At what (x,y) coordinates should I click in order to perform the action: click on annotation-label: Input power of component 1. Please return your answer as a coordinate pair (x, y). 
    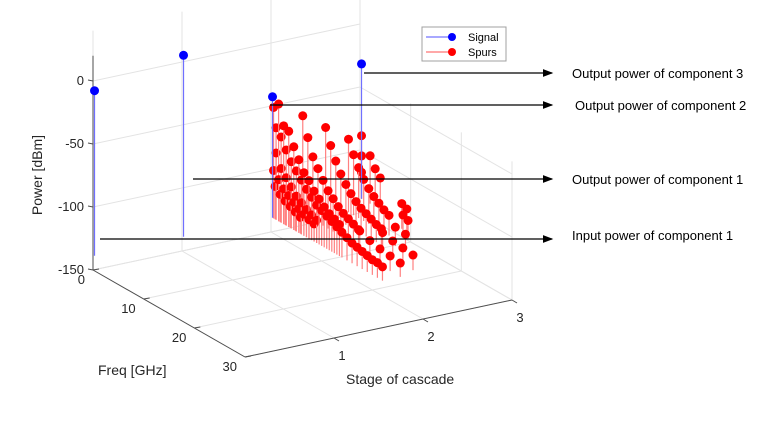
    Looking at the image, I should click on (652, 235).